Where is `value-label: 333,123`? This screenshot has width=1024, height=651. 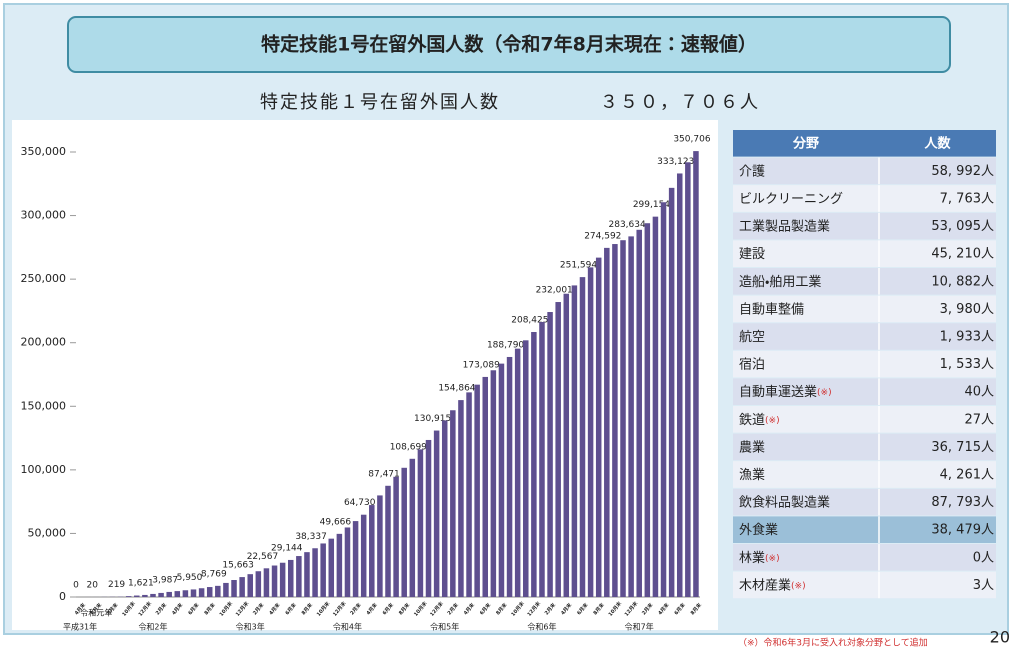 value-label: 333,123 is located at coordinates (675, 162).